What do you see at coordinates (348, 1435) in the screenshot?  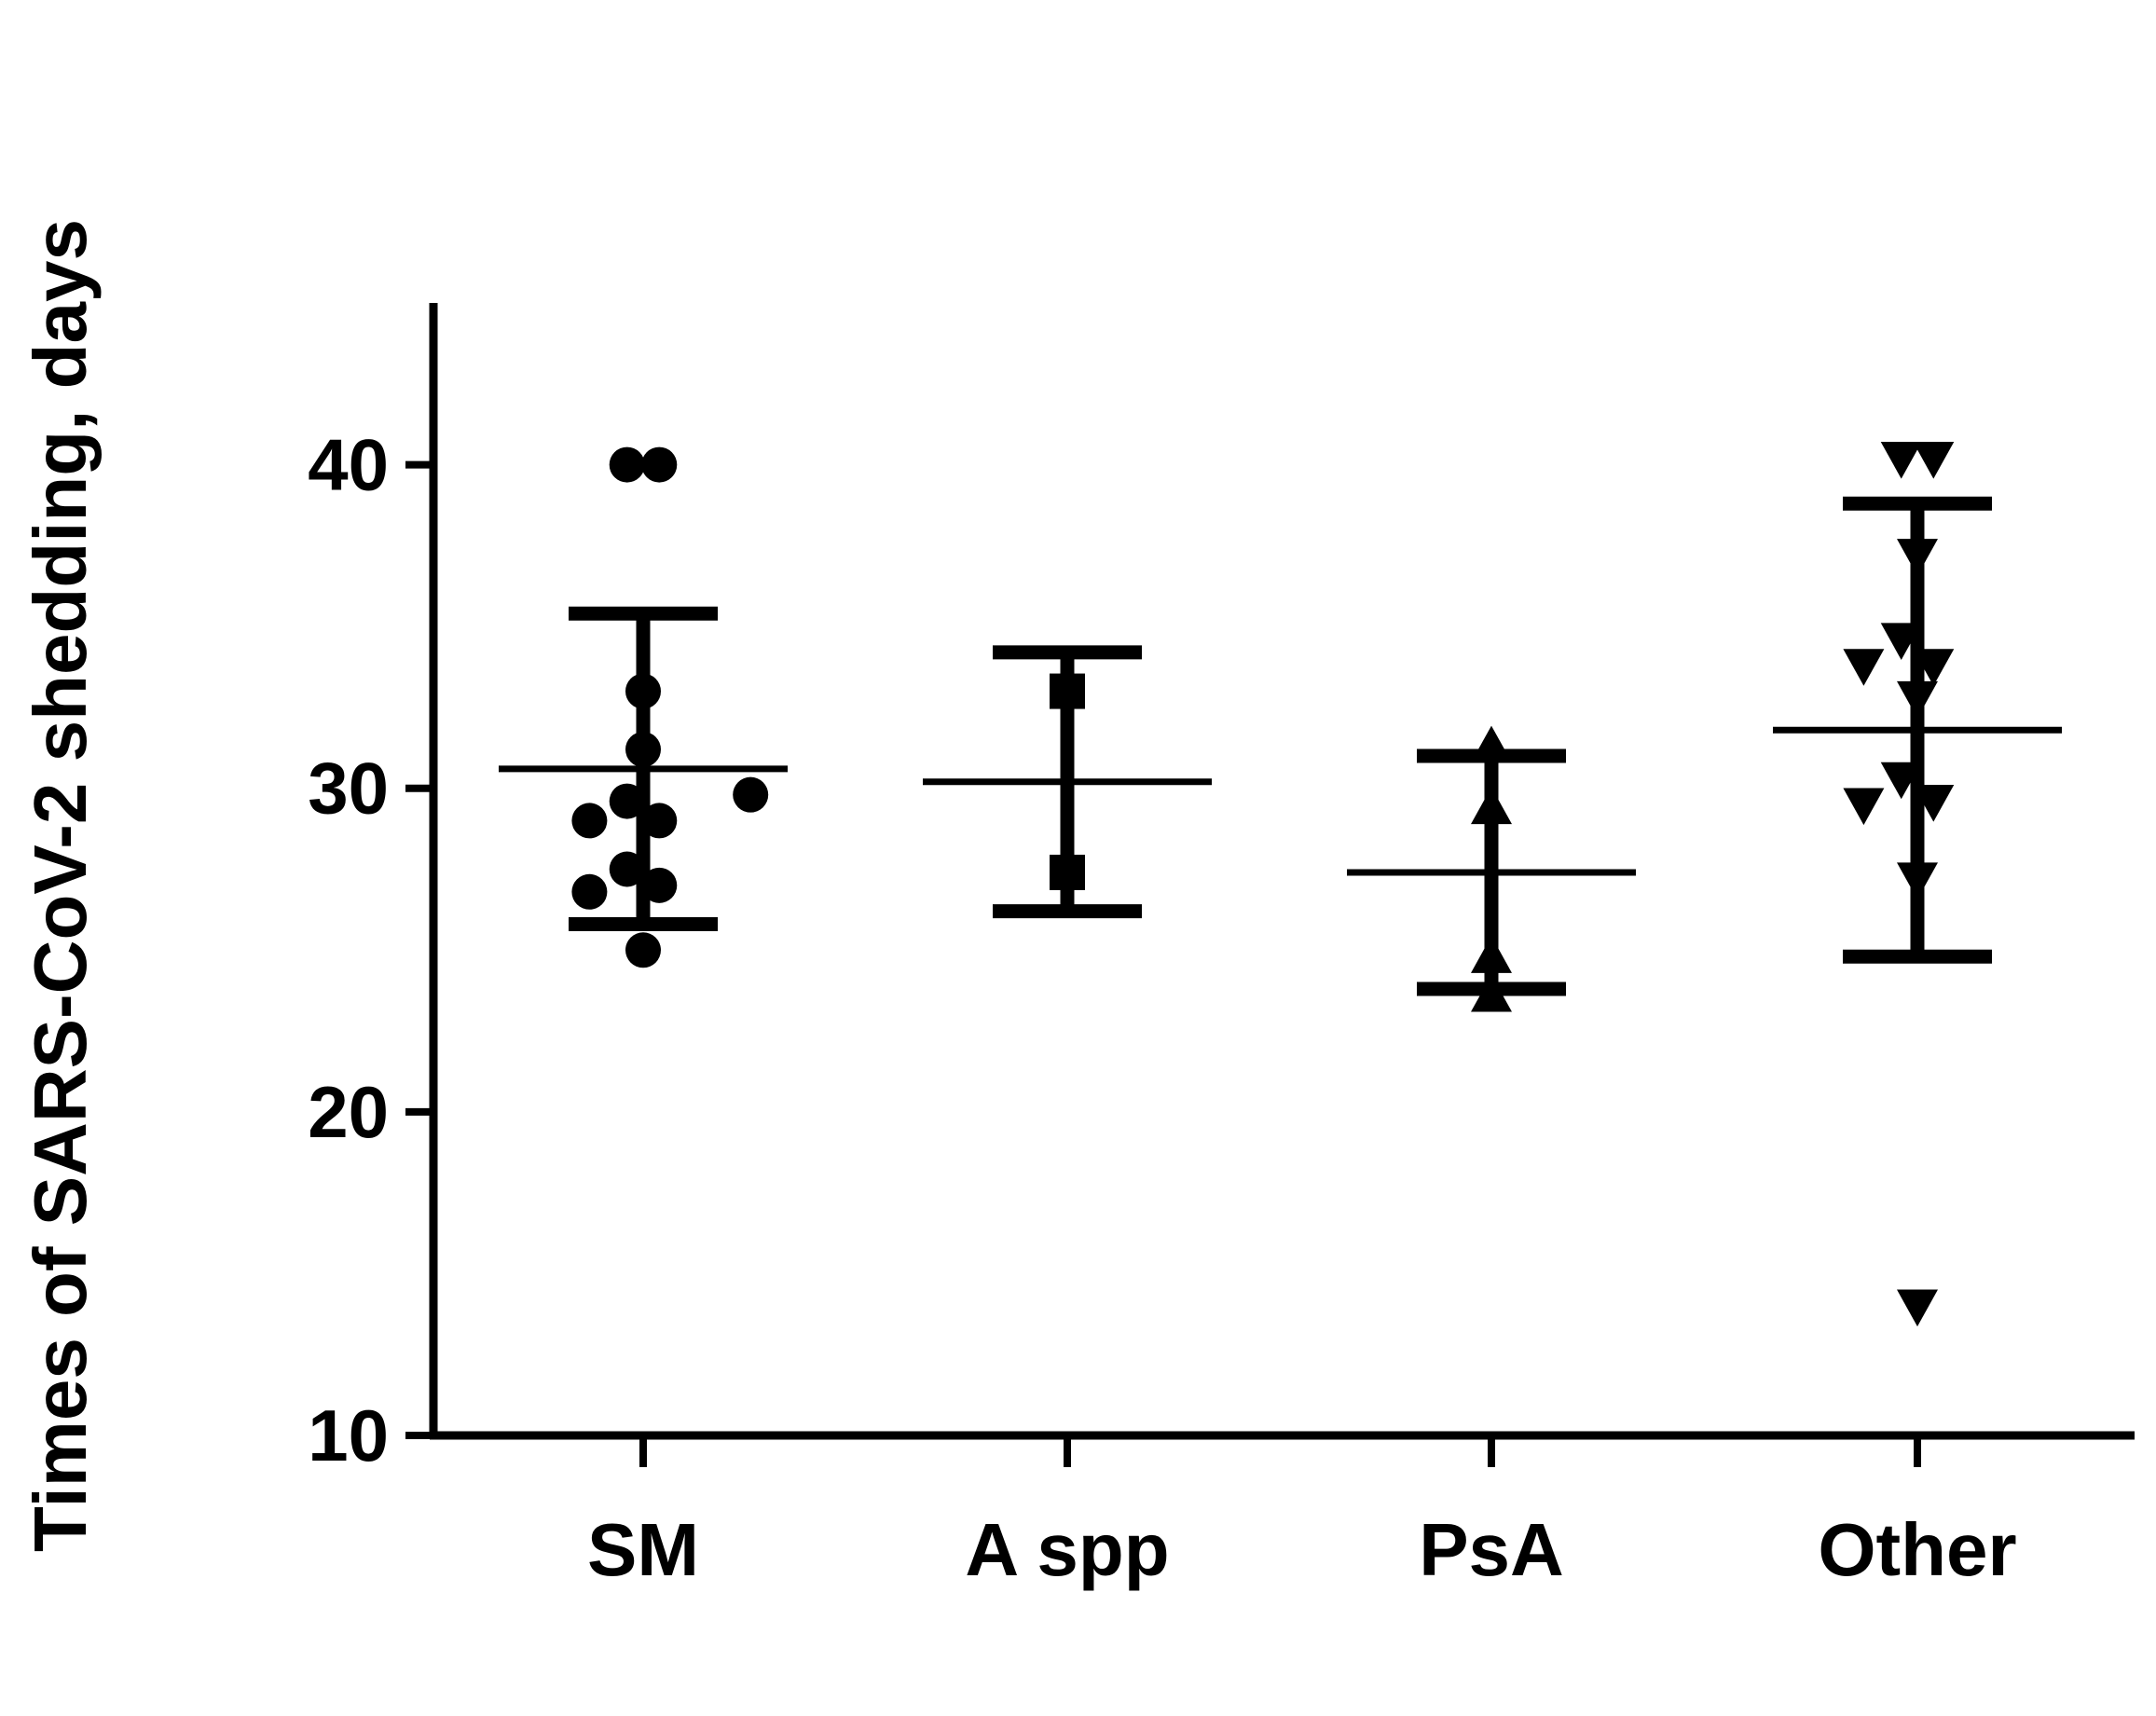 I see `y-tick-label-10: 10` at bounding box center [348, 1435].